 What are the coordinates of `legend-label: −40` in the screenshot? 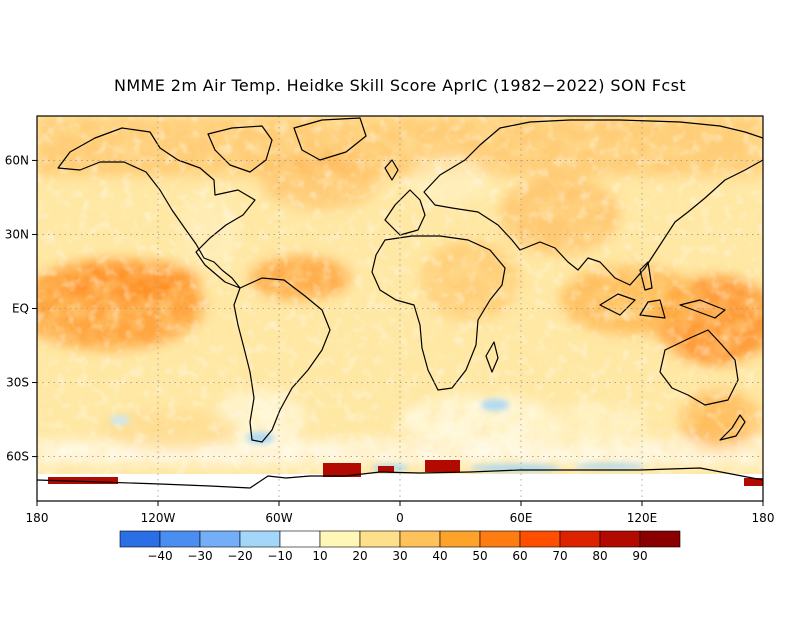 It's located at (159, 556).